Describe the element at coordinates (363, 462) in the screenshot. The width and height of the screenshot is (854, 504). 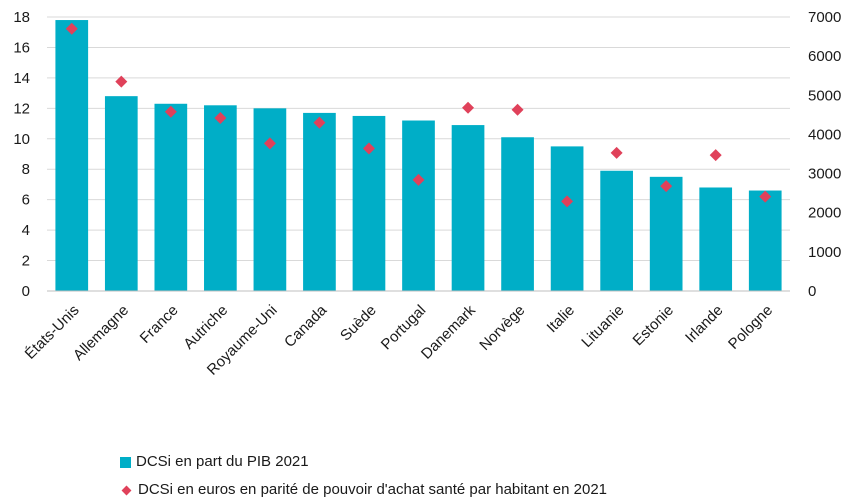
I see `legend-item-bar: DCSi en part du PIB 2021` at that location.